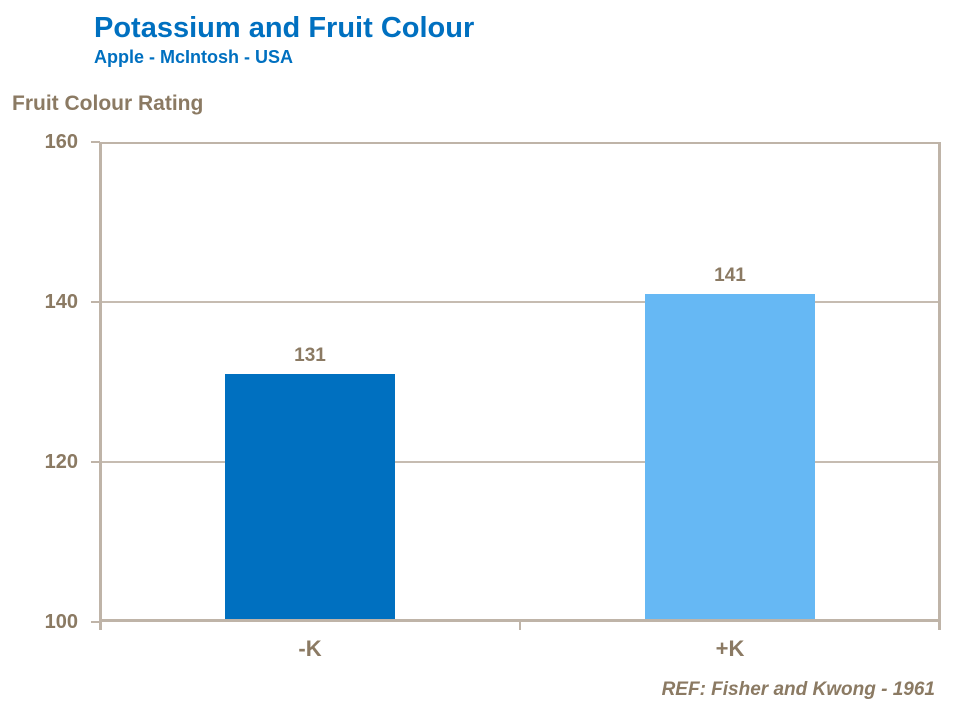 The height and width of the screenshot is (720, 960). I want to click on y-axis-title: Fruit Colour Rating, so click(108, 103).